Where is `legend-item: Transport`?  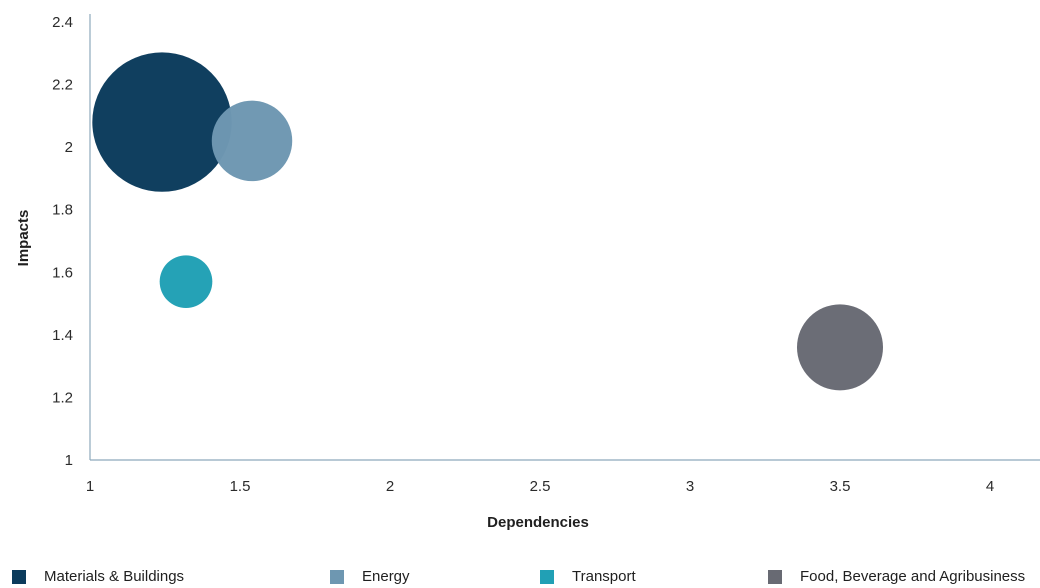
legend-item: Transport is located at coordinates (588, 576).